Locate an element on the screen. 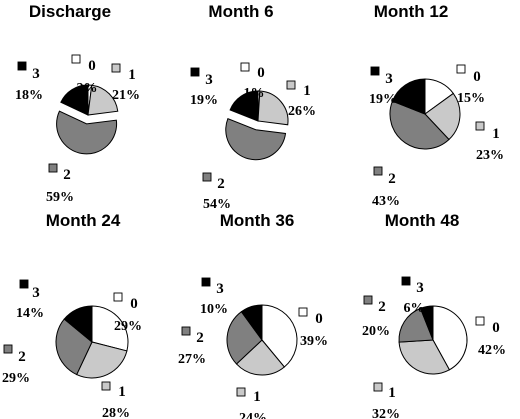  data-label: 2% is located at coordinates (87, 88).